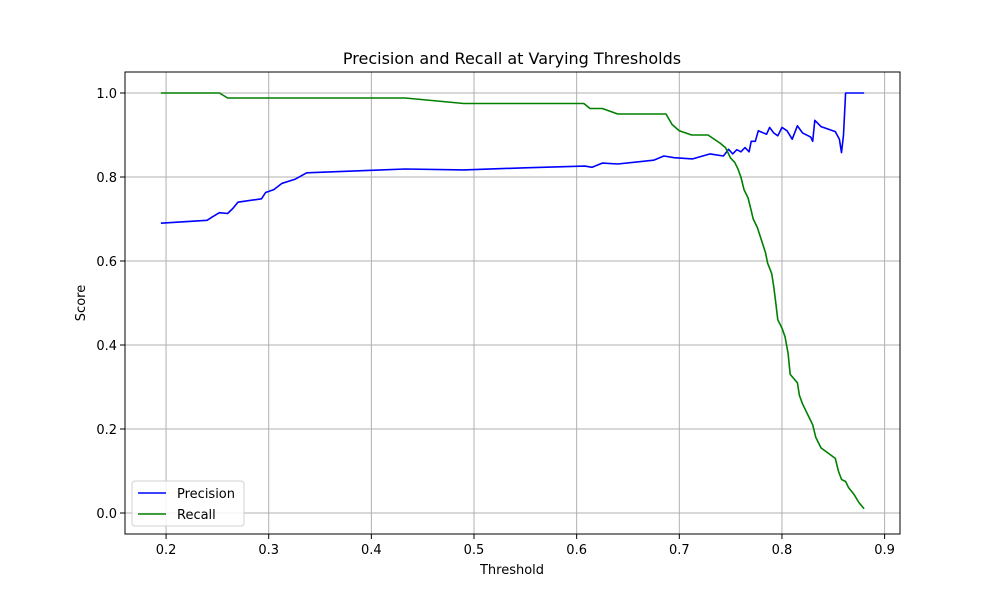  I want to click on legend: Precision Recall, so click(188, 503).